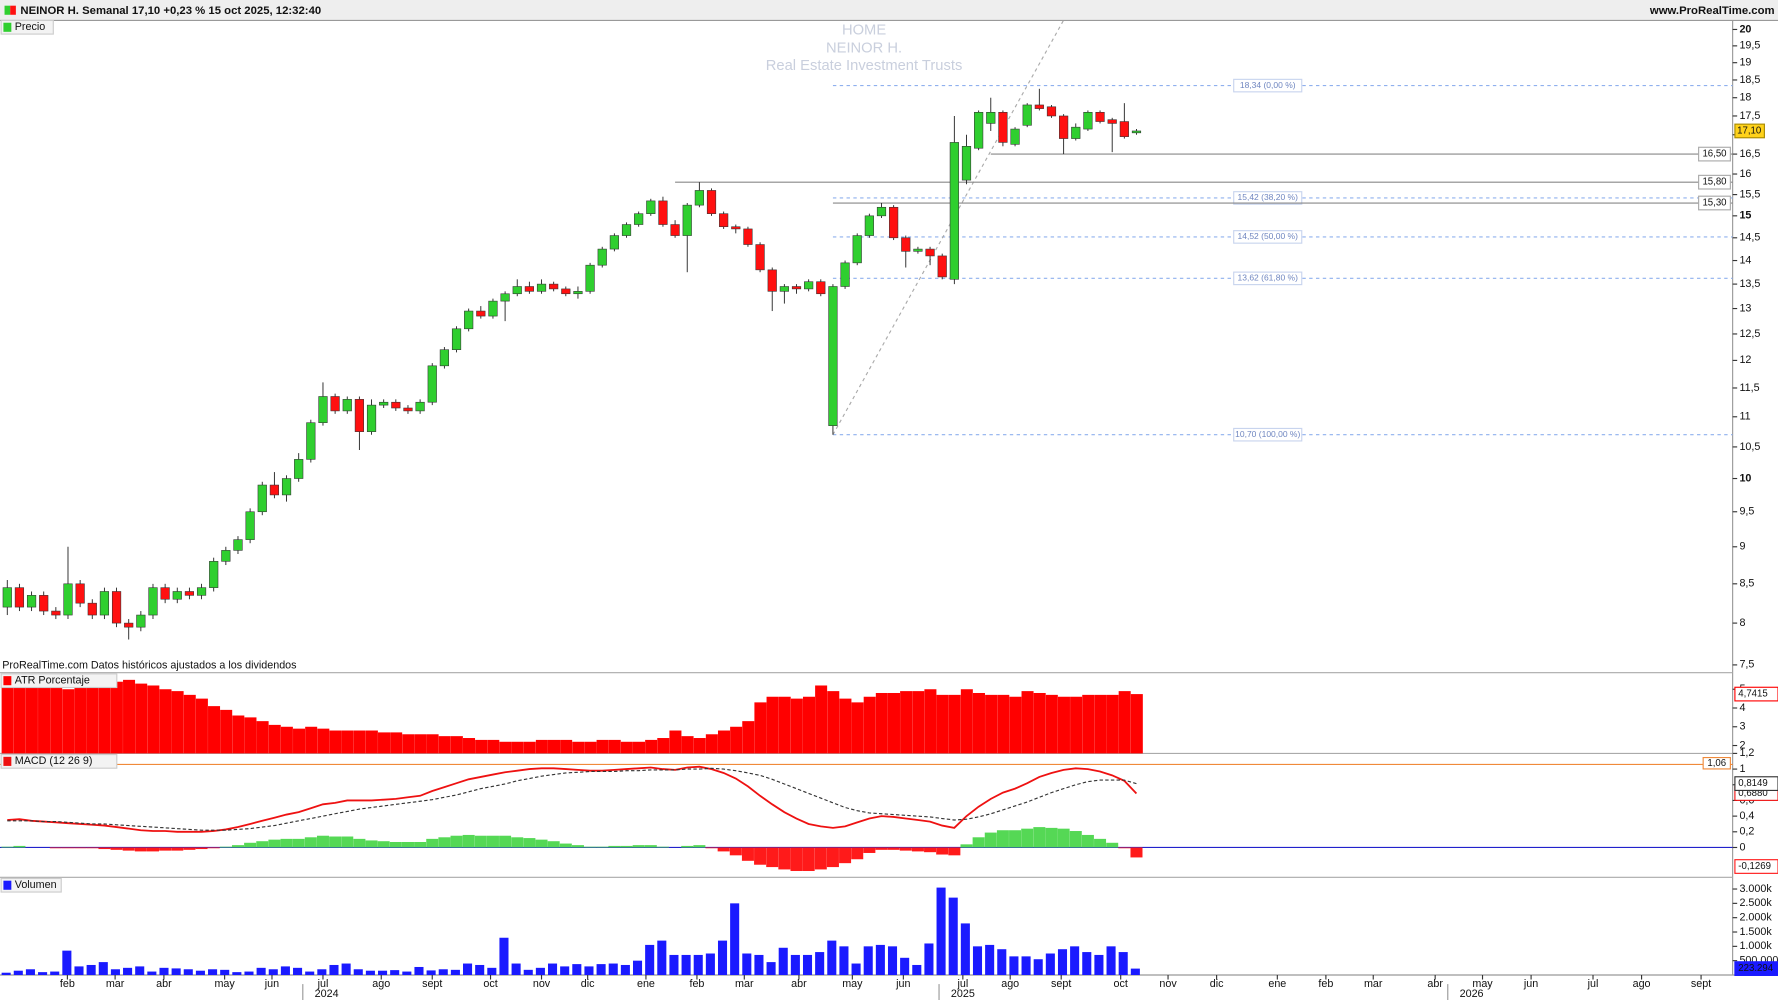  I want to click on value-tag, so click(1756, 968).